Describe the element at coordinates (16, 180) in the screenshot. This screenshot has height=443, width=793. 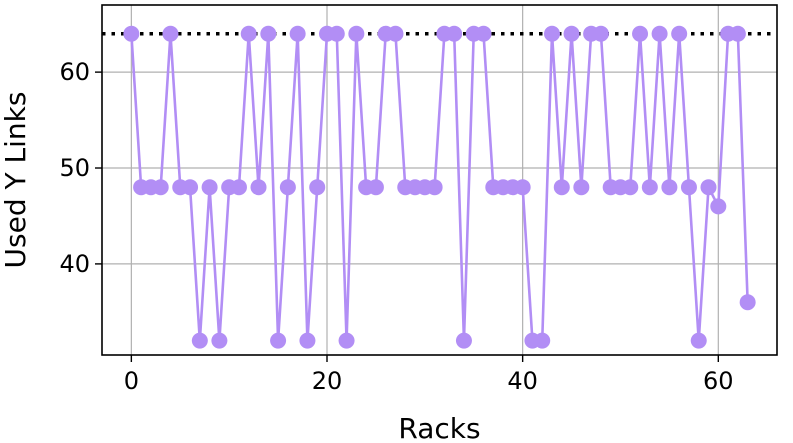
I see `y-axis-label: Used Y Links` at that location.